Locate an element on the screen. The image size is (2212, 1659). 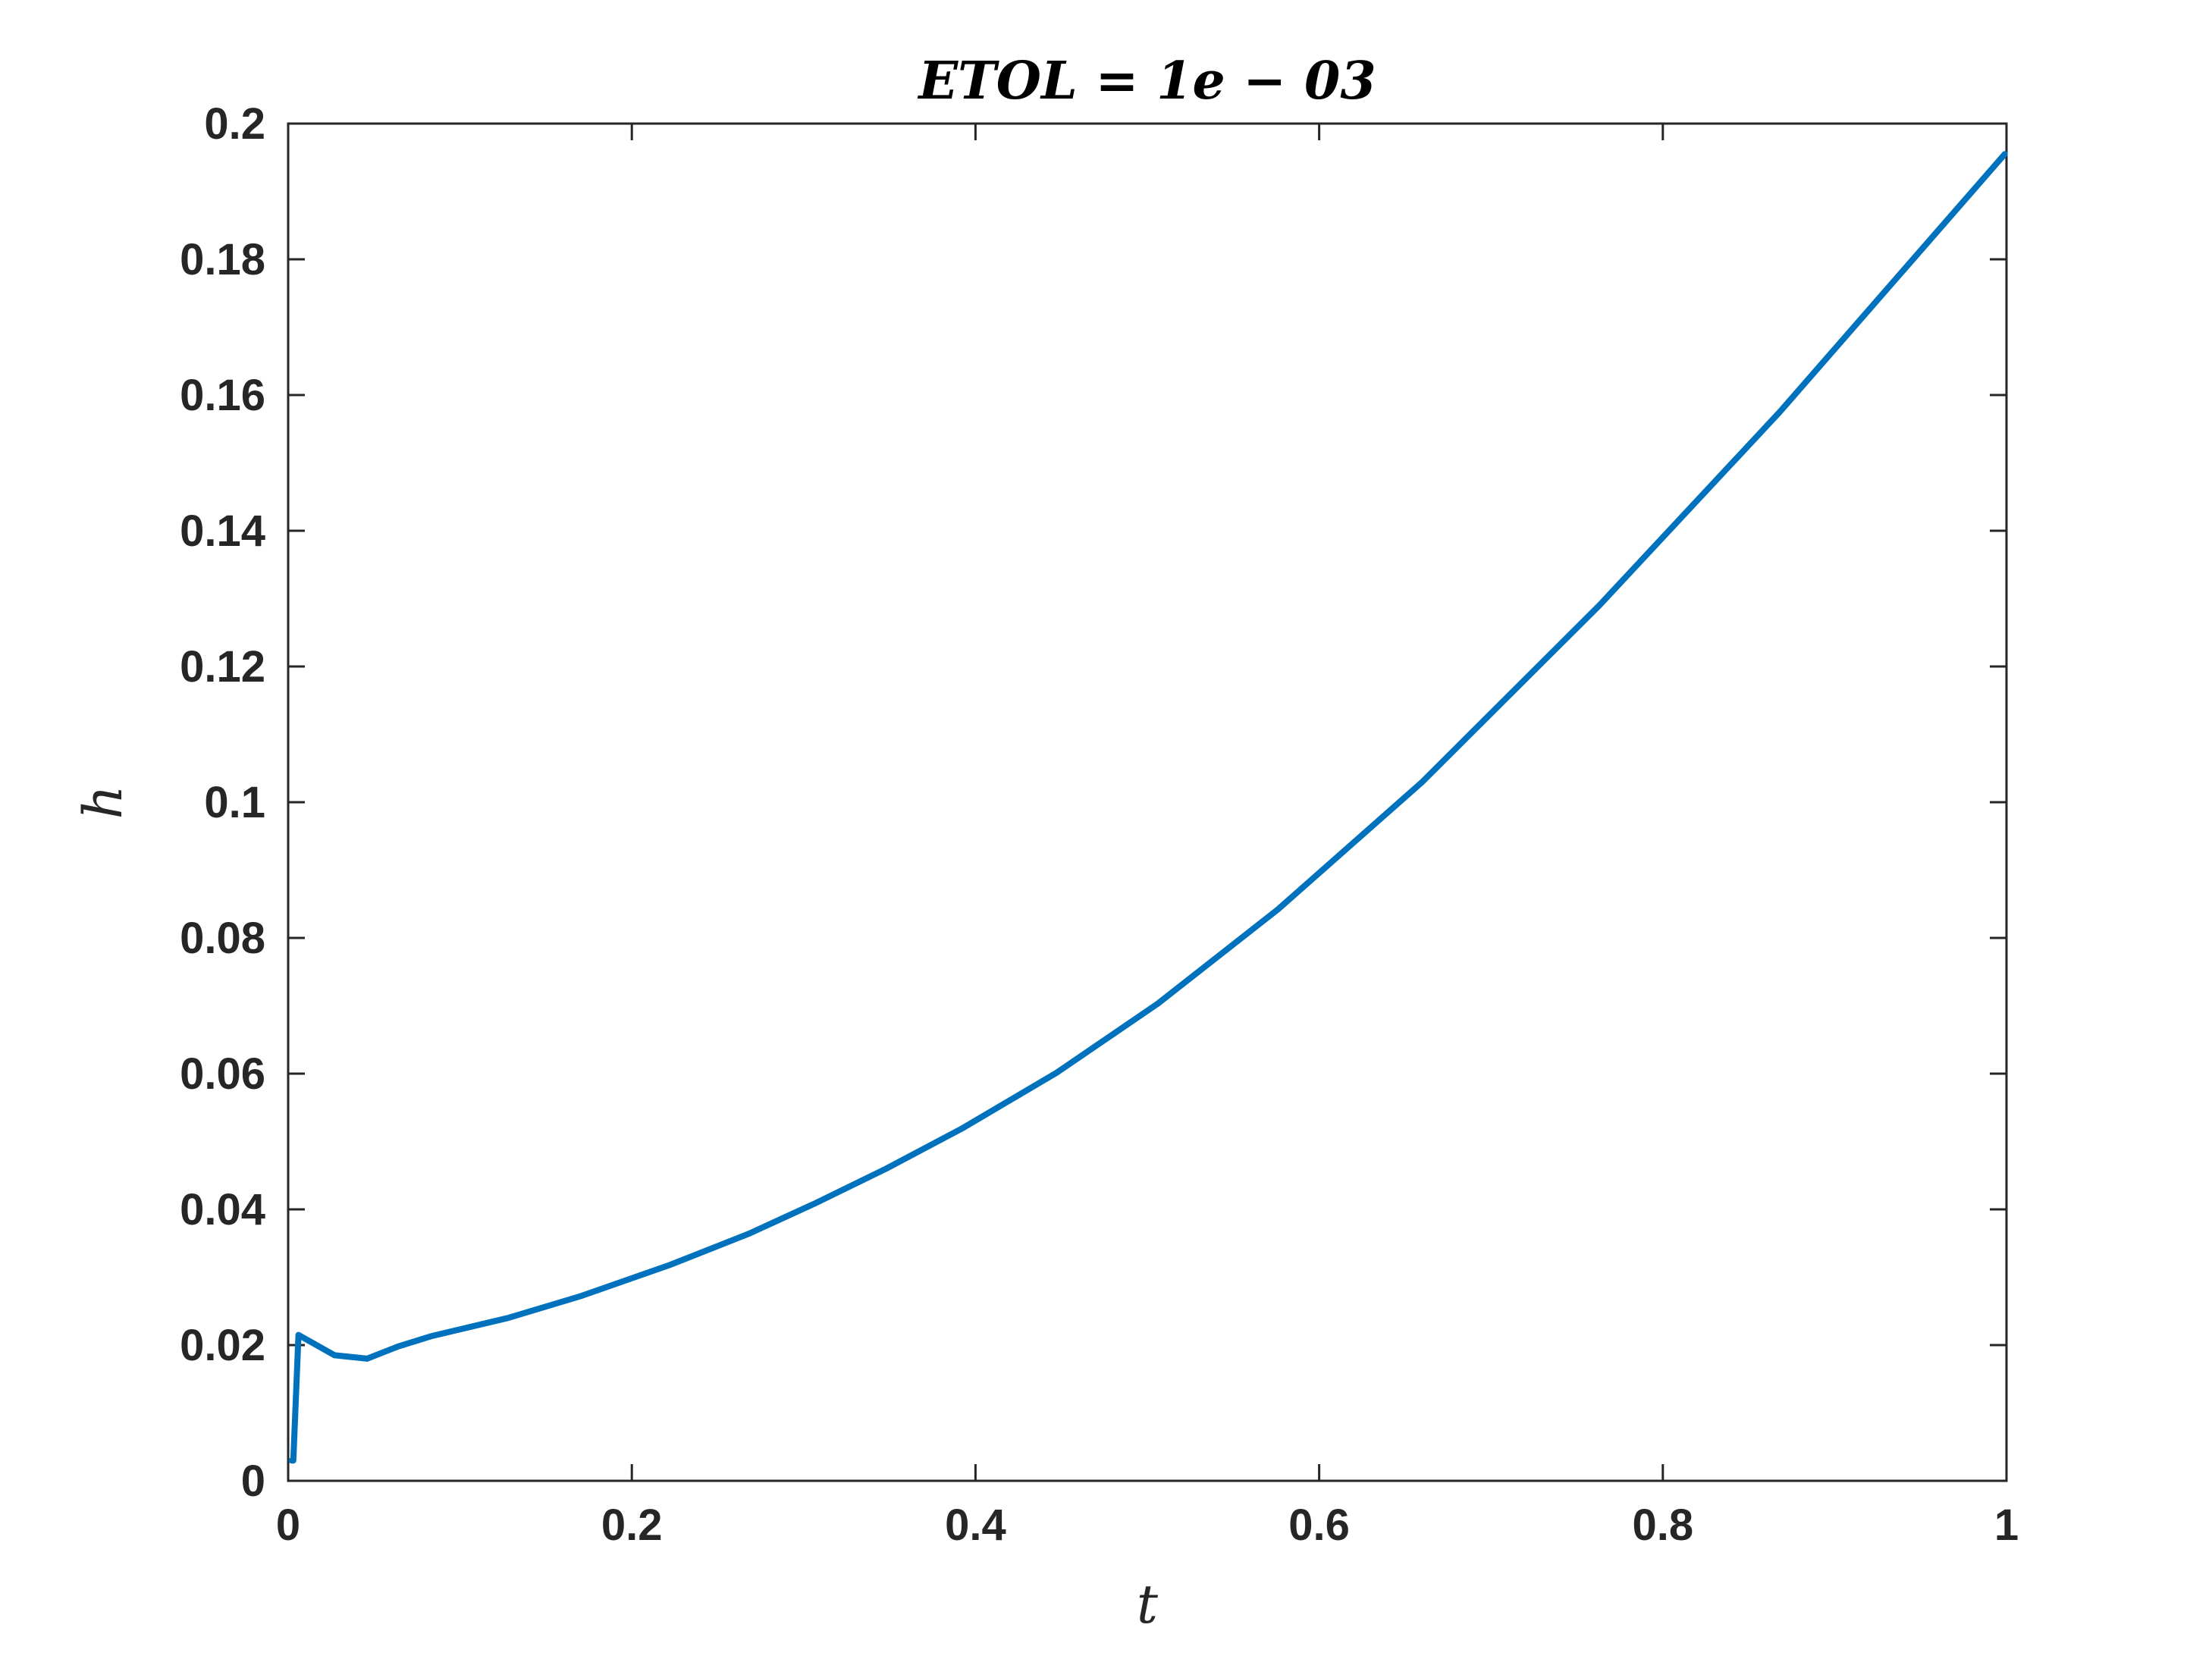
y-tick-label: 0.06 is located at coordinates (222, 1074).